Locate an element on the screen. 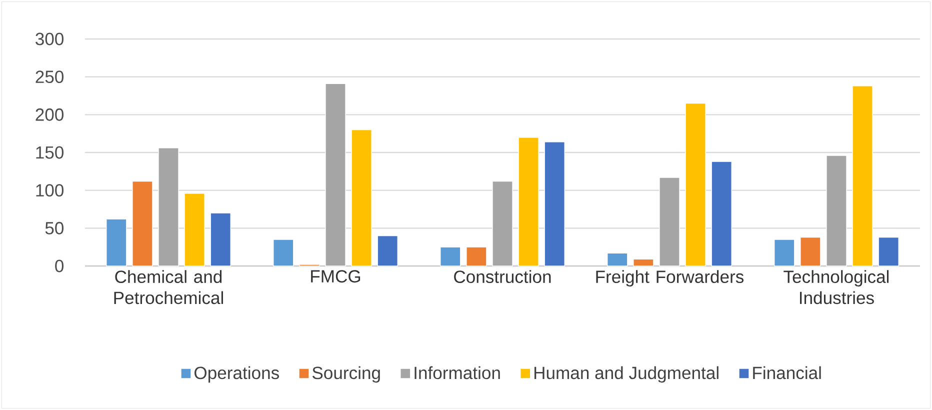 The image size is (932, 410). y-tick-label: 300 is located at coordinates (50, 39).